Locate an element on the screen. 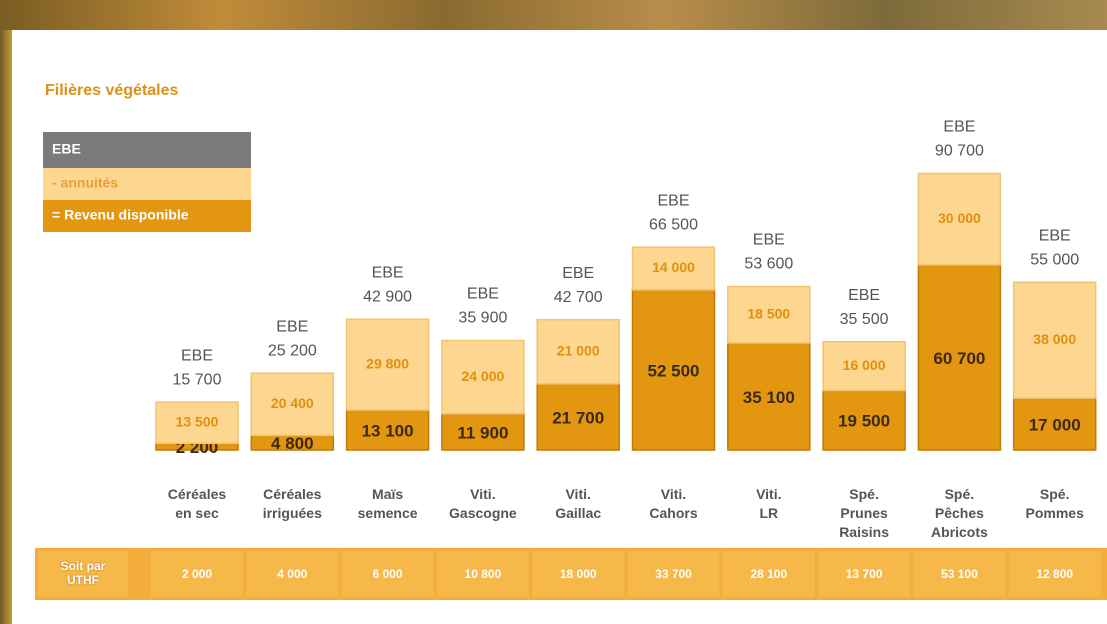  value-label: 4 800 is located at coordinates (292, 443).